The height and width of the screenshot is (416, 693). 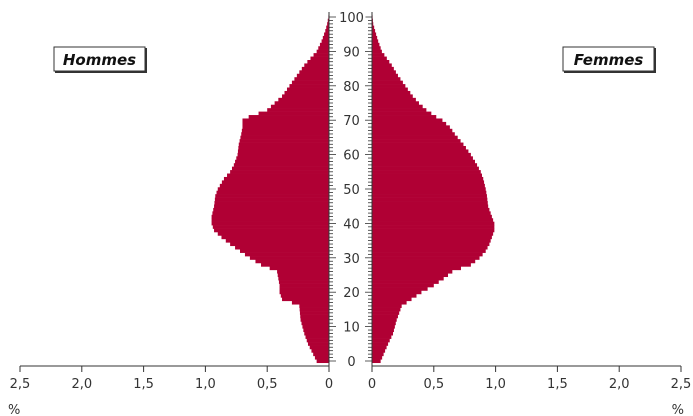 What do you see at coordinates (433, 384) in the screenshot?
I see `x-tick-label-right-1: 0,5` at bounding box center [433, 384].